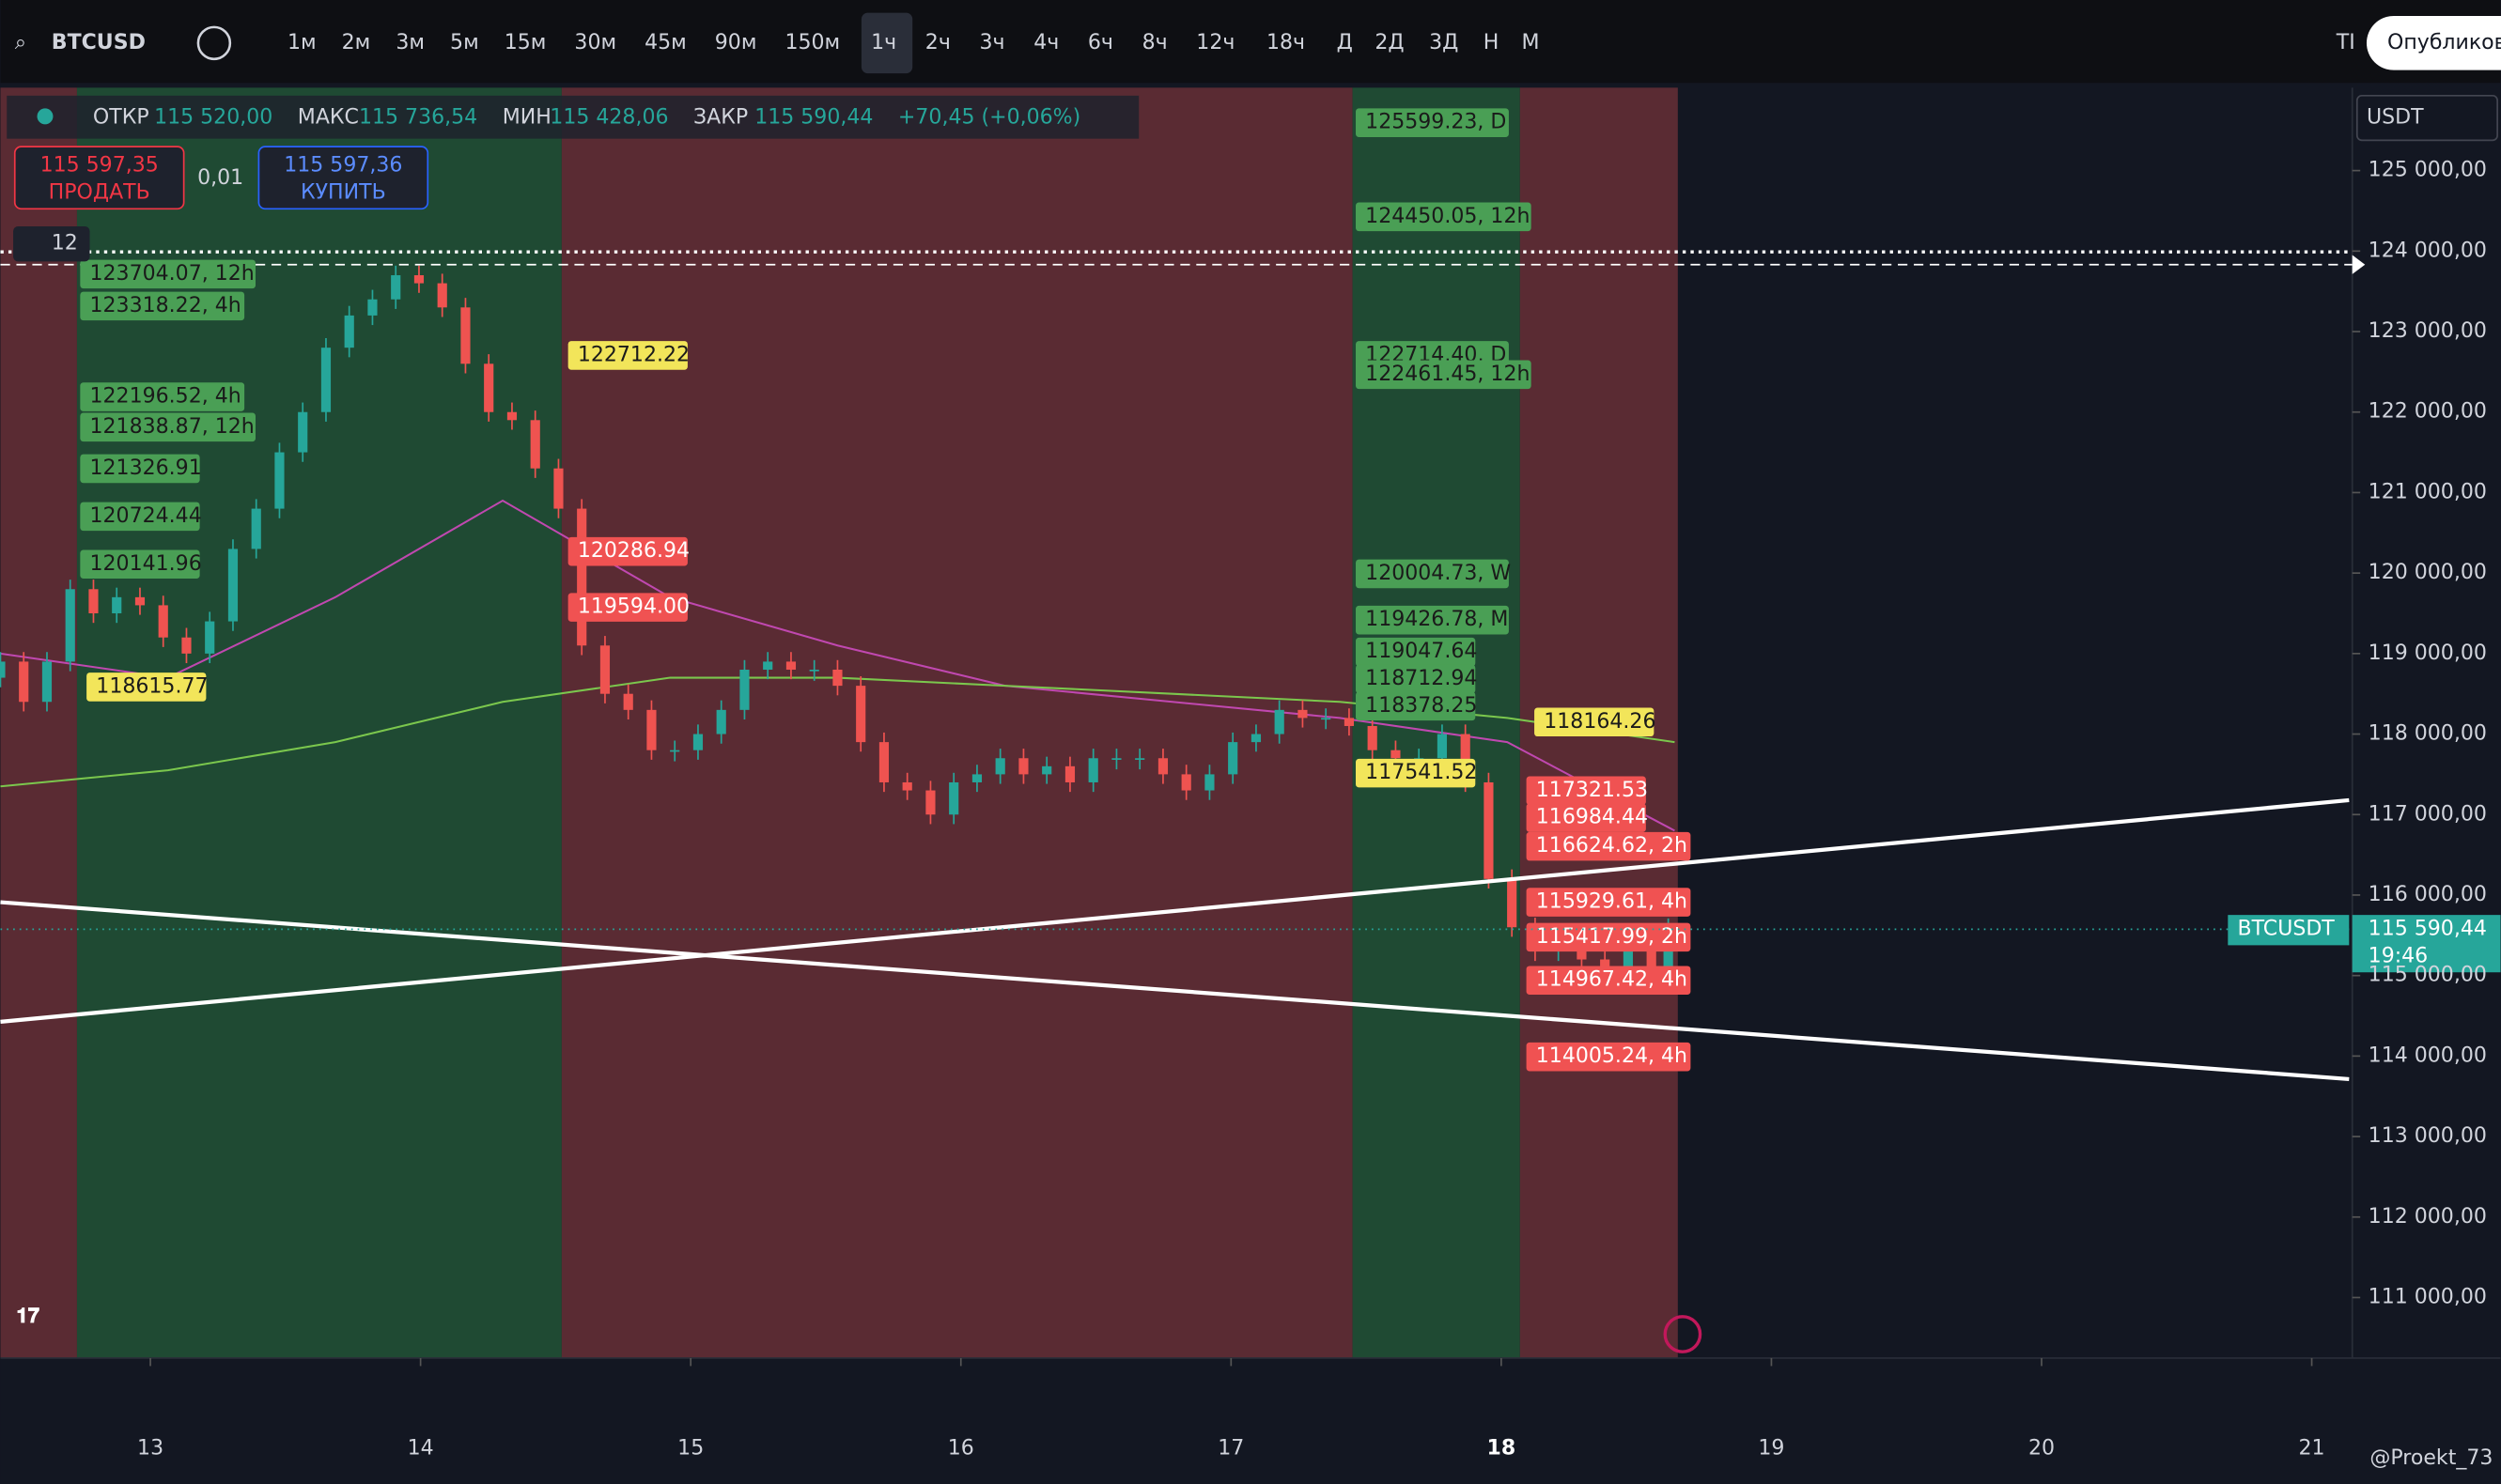 This screenshot has height=1484, width=2501. Describe the element at coordinates (666, 42) in the screenshot. I see `interval: 45м` at that location.